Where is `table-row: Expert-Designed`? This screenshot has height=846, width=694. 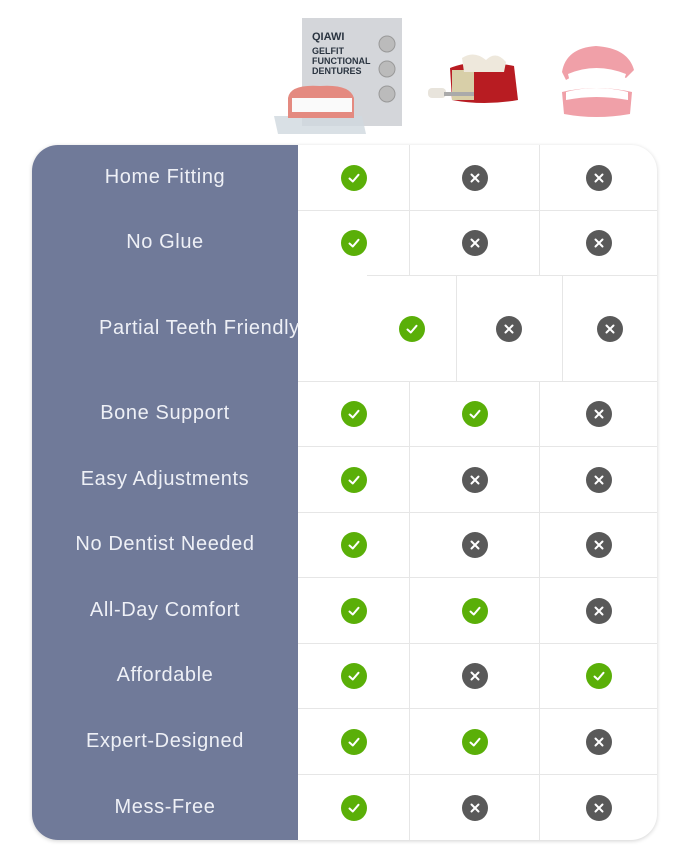
table-row: Expert-Designed is located at coordinates (344, 741).